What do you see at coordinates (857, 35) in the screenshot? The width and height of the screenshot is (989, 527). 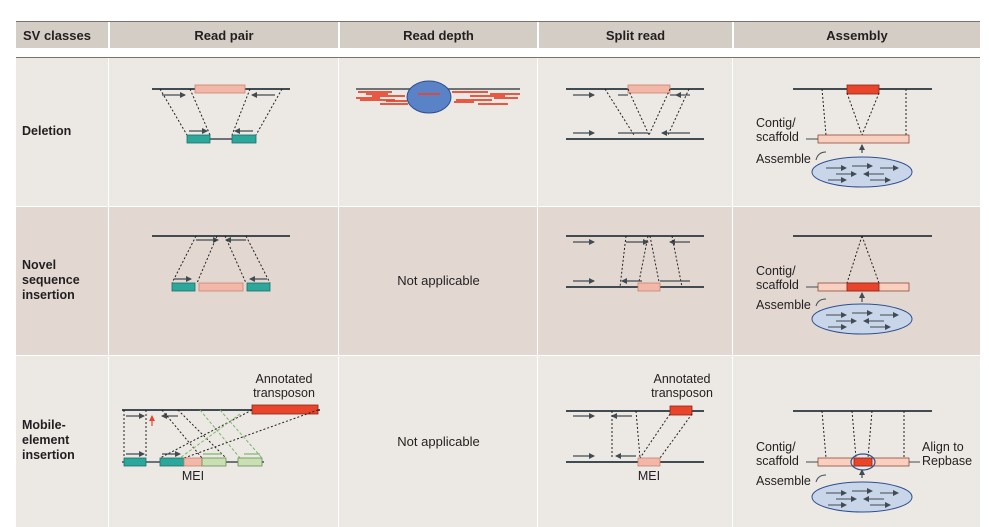 I see `header-assembly: Assembly` at bounding box center [857, 35].